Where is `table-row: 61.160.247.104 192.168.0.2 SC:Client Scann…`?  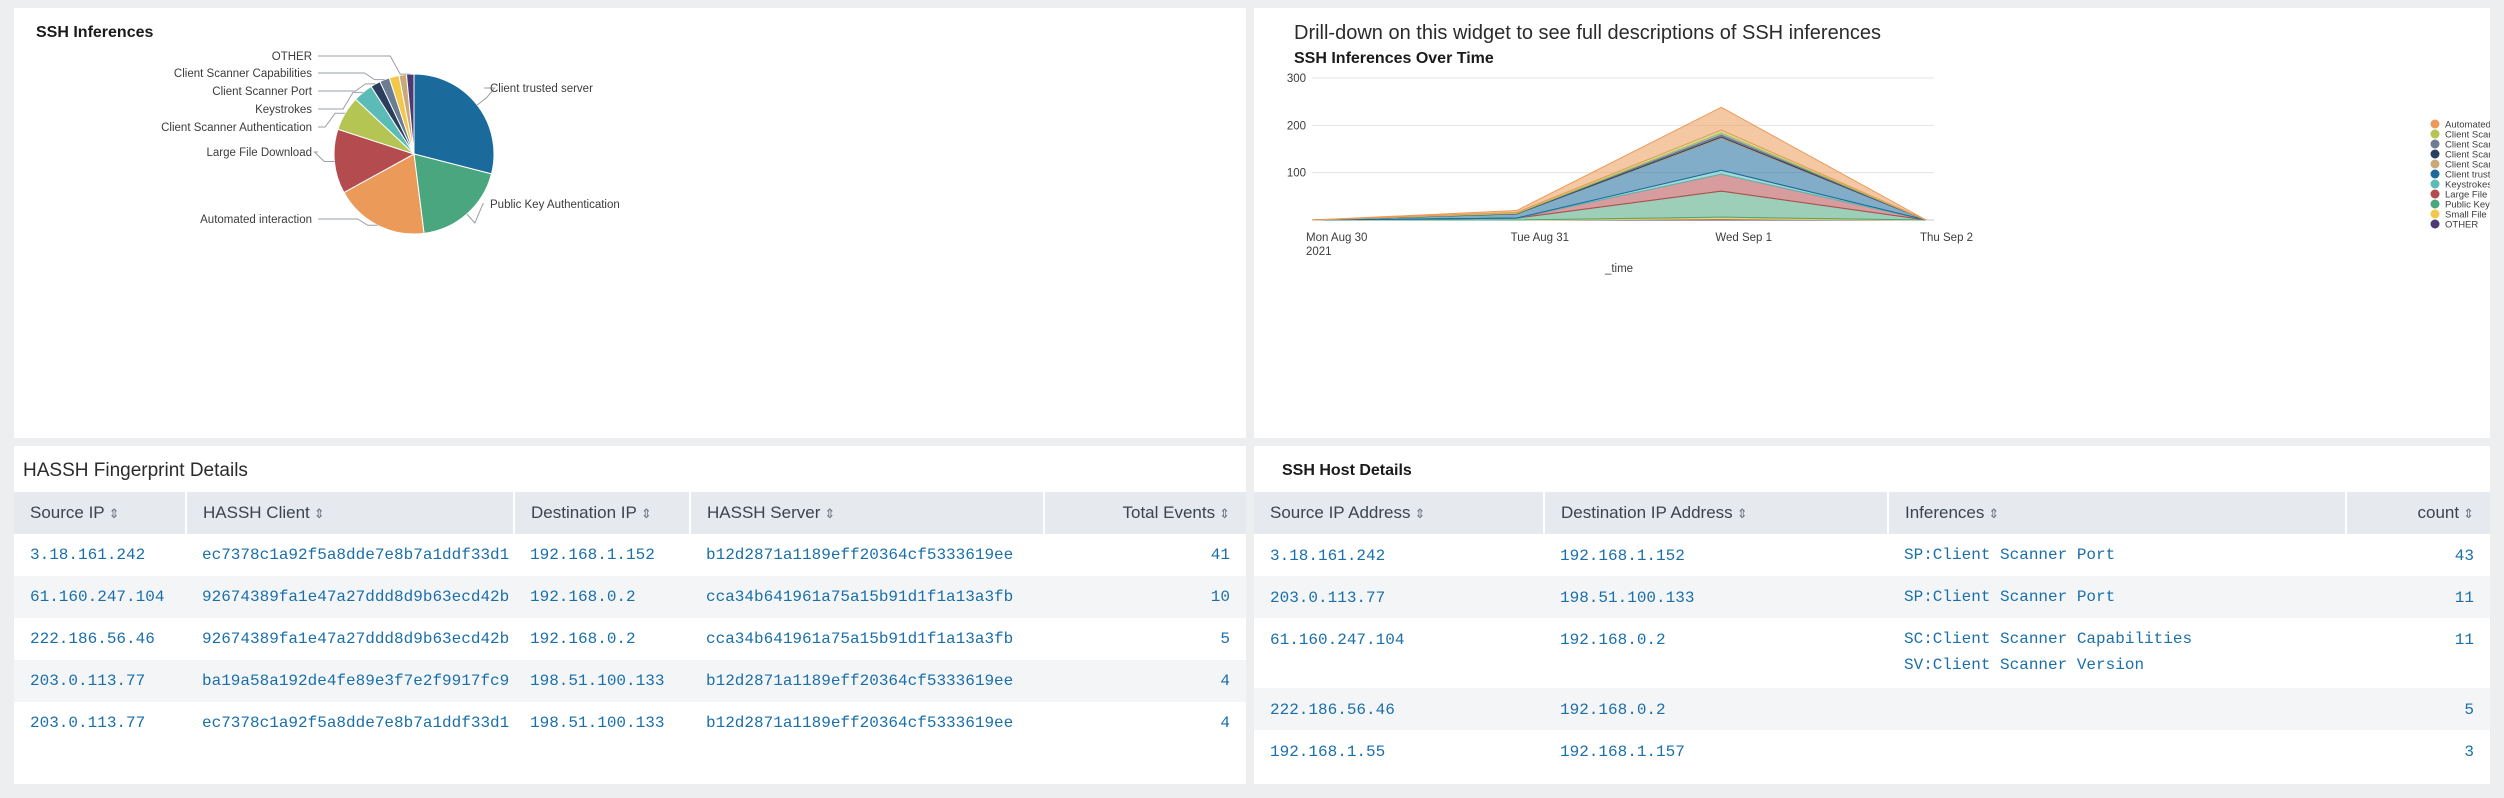 table-row: 61.160.247.104 192.168.0.2 SC:Client Scann… is located at coordinates (1872, 653).